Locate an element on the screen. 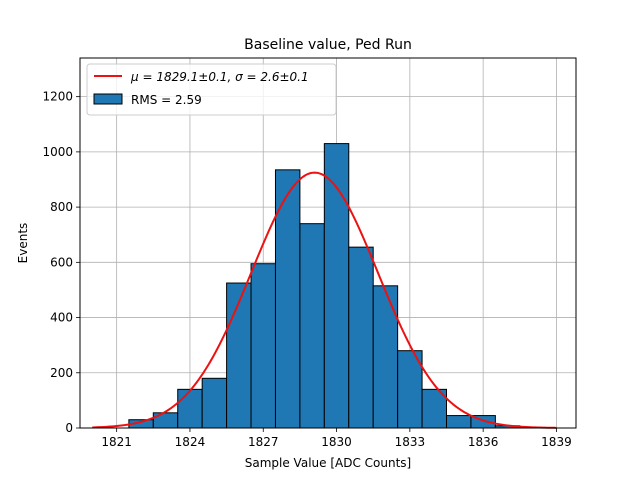 Image resolution: width=640 pixels, height=480 pixels. legend-hist-label: RMS = 2.59 is located at coordinates (166, 100).